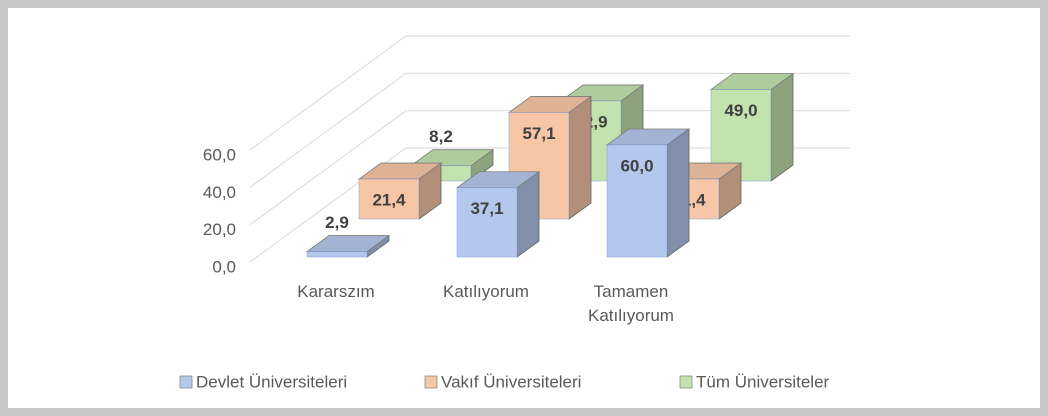  I want to click on x-tick-label: Katılıyorum, so click(486, 291).